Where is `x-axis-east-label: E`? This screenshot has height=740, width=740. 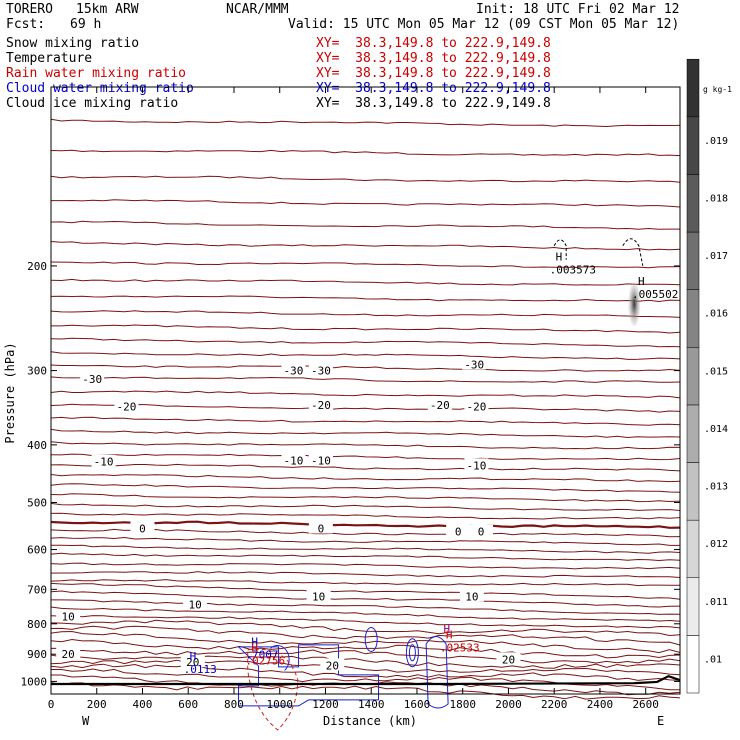
x-axis-east-label: E is located at coordinates (660, 721).